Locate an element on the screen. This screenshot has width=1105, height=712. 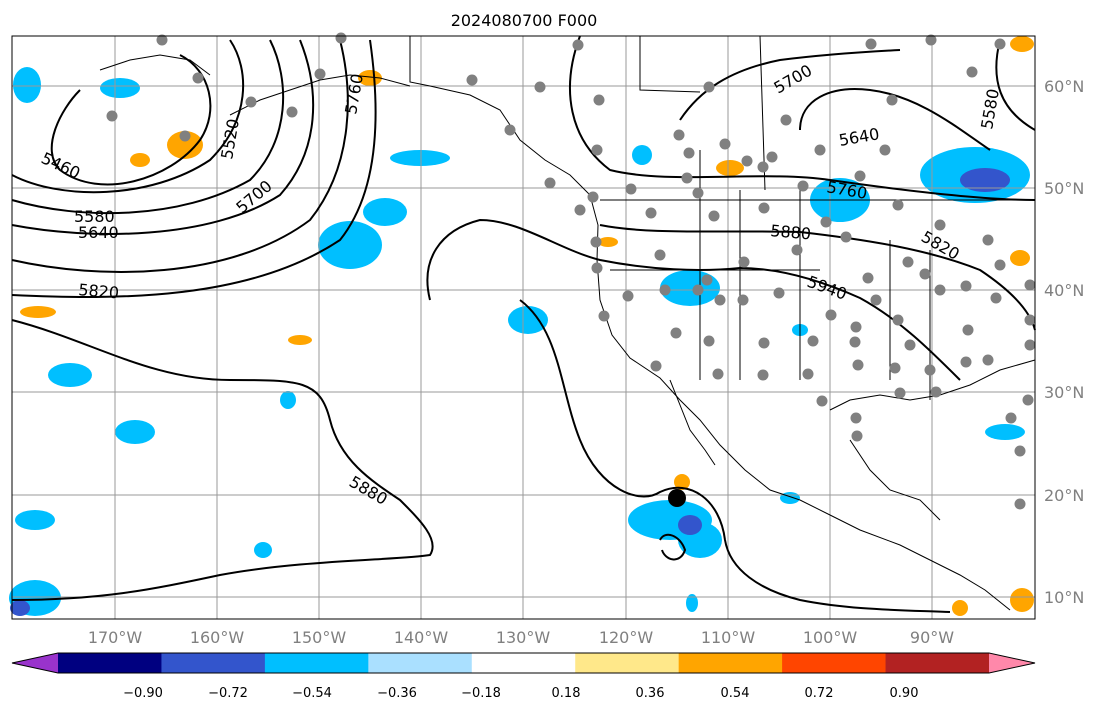
colorbar-tick-label: −0.54 is located at coordinates (312, 693).